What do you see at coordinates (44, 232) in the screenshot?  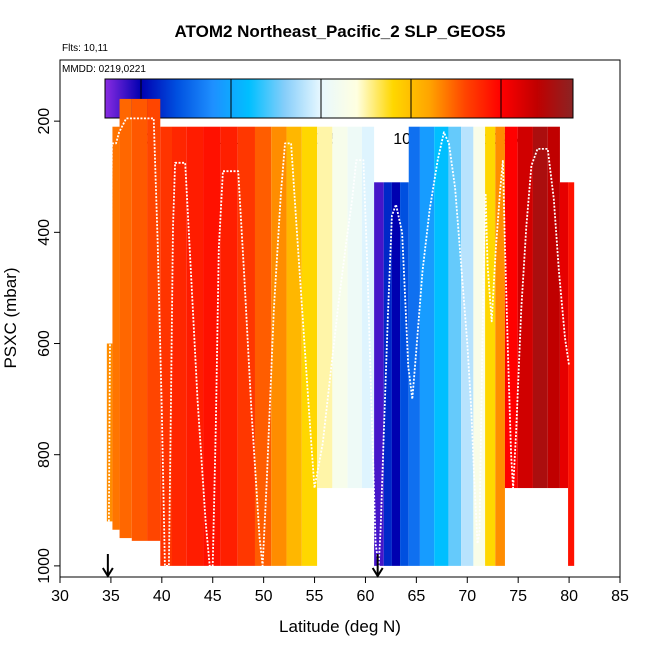 I see `y-tick-label: 400` at bounding box center [44, 232].